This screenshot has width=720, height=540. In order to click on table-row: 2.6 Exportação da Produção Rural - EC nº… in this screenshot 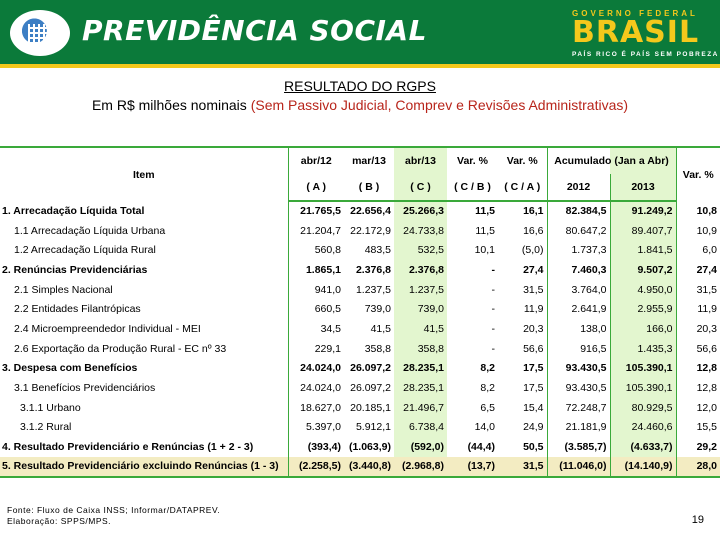, I will do `click(360, 348)`.